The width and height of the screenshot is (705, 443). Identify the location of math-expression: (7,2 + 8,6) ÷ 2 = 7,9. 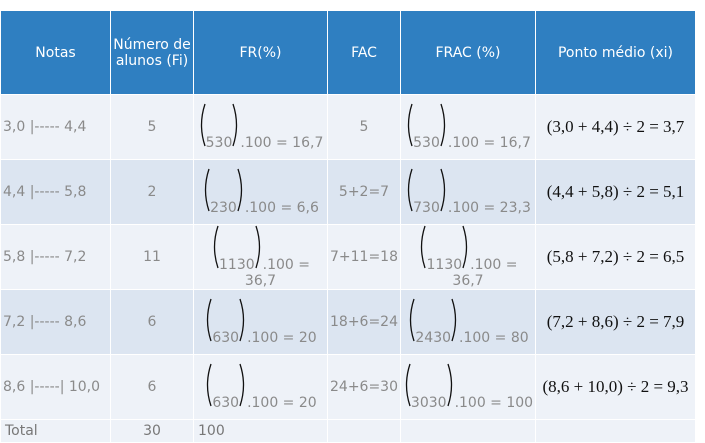
(615, 321).